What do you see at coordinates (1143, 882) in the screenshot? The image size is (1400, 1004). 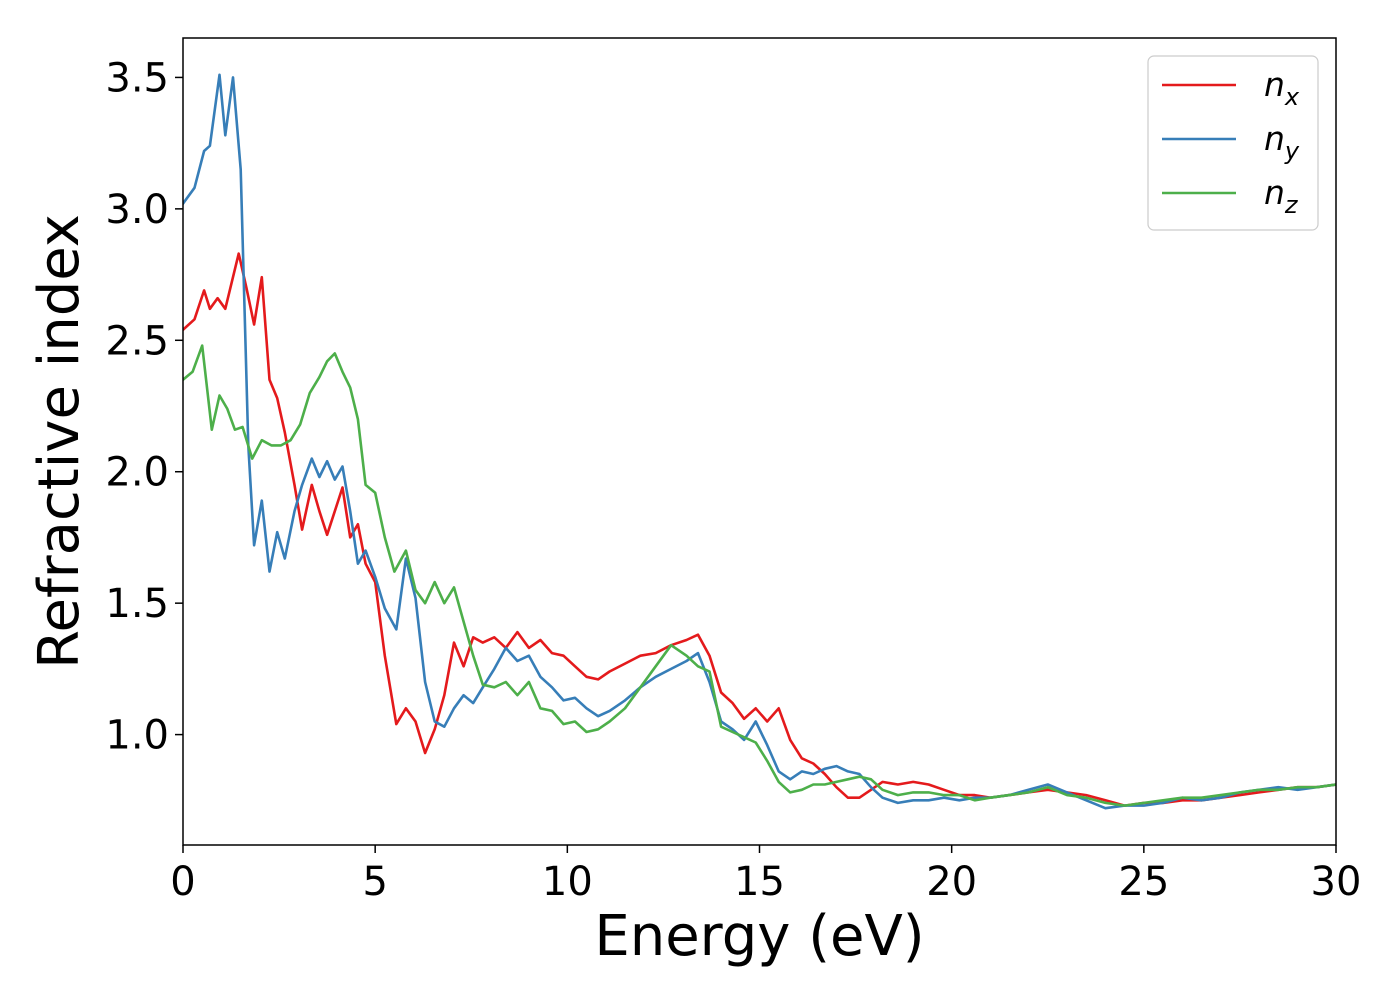 I see `x-tick-label: 25` at bounding box center [1143, 882].